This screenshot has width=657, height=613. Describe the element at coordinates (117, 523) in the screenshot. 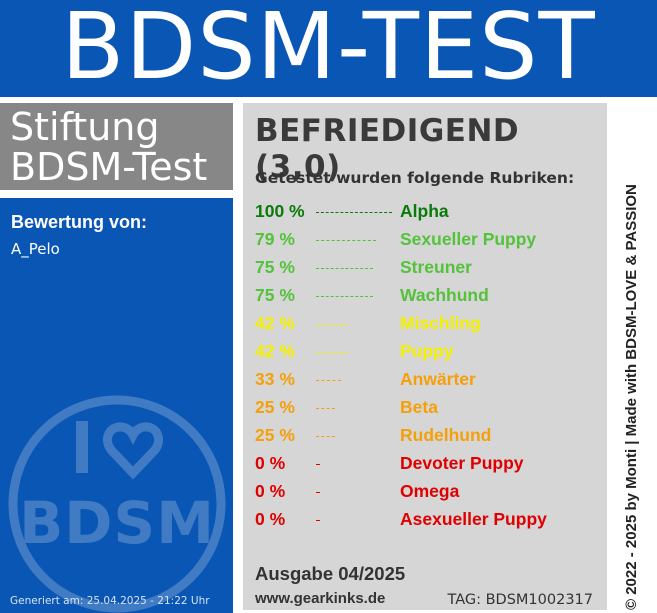

I see `svg-text: BDSM` at that location.